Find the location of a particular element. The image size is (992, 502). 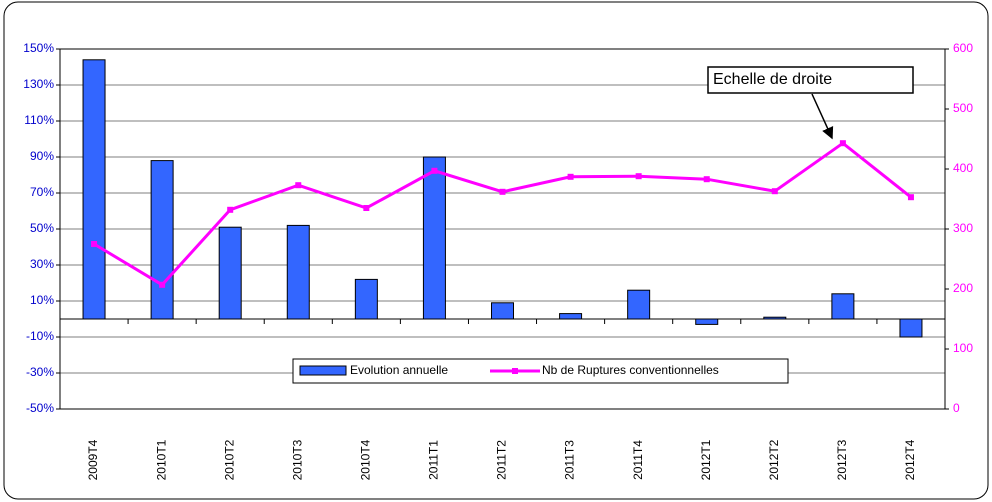

x-tick-label: 2011T1 is located at coordinates (434, 460).